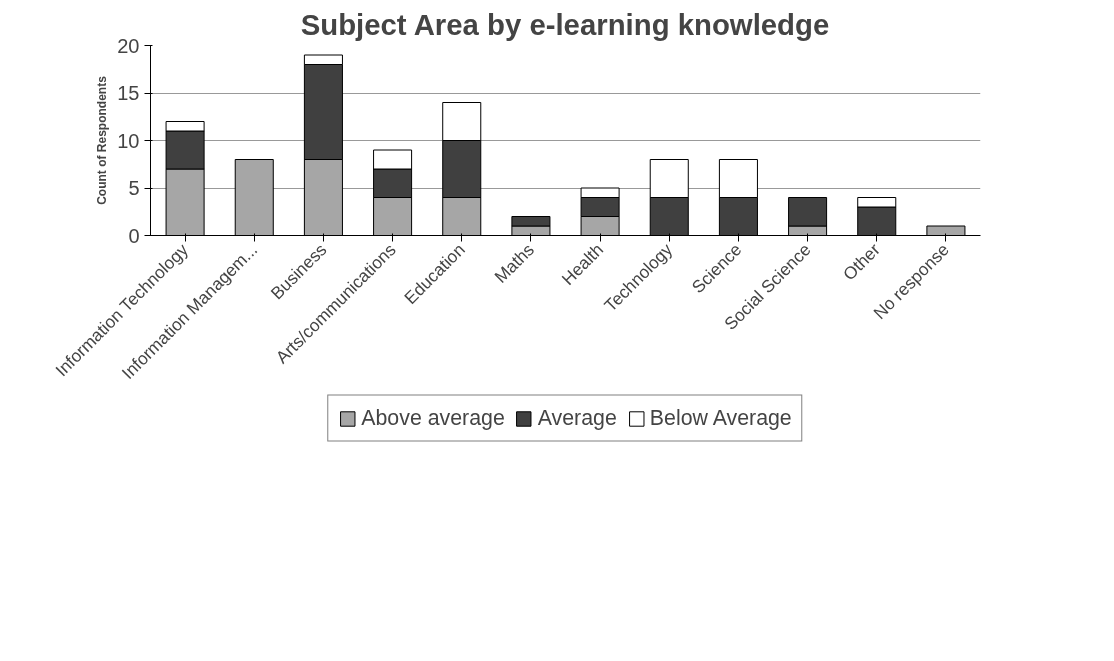 The width and height of the screenshot is (1114, 661). I want to click on chart-title: Subject Area by e-learning knowledge, so click(565, 24).